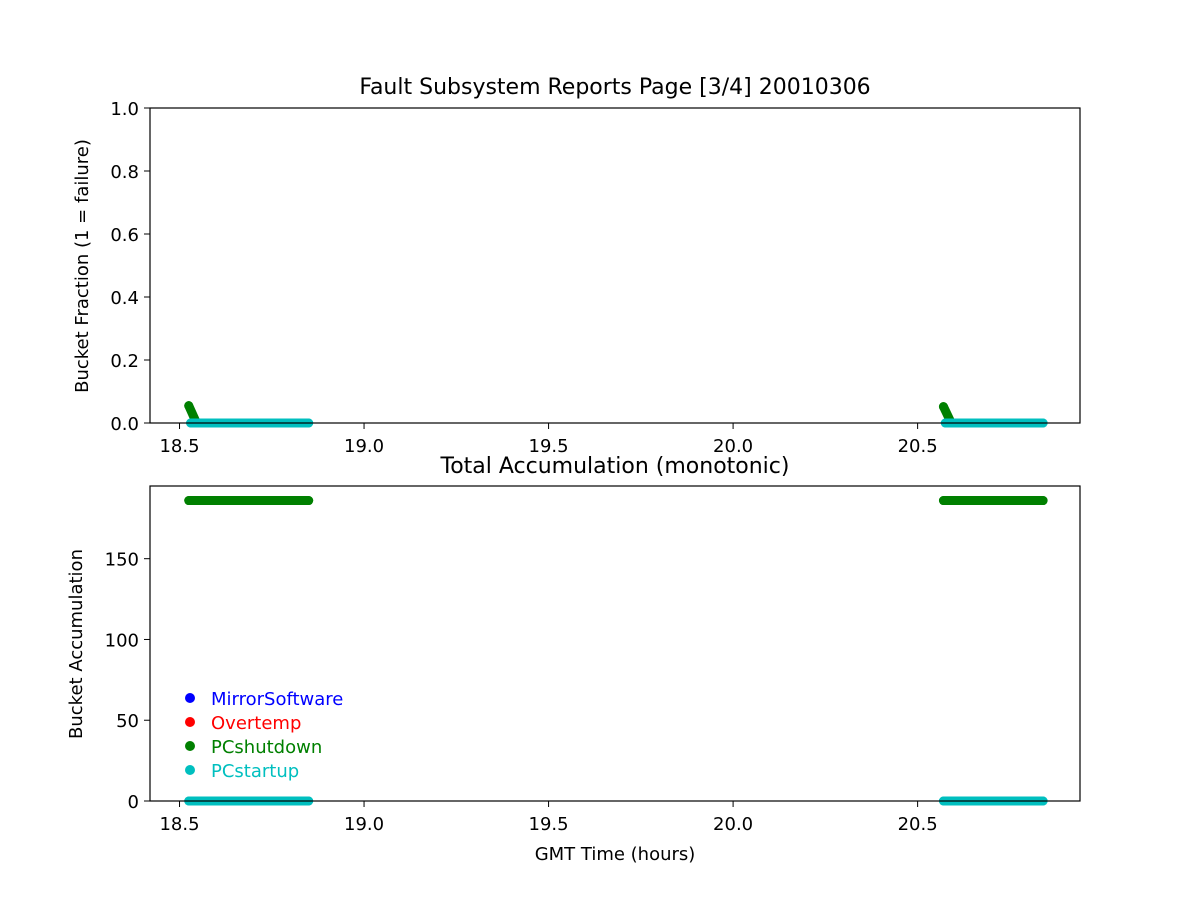 This screenshot has width=1200, height=900. I want to click on accumulation-x-tick-label: 20.5, so click(918, 824).